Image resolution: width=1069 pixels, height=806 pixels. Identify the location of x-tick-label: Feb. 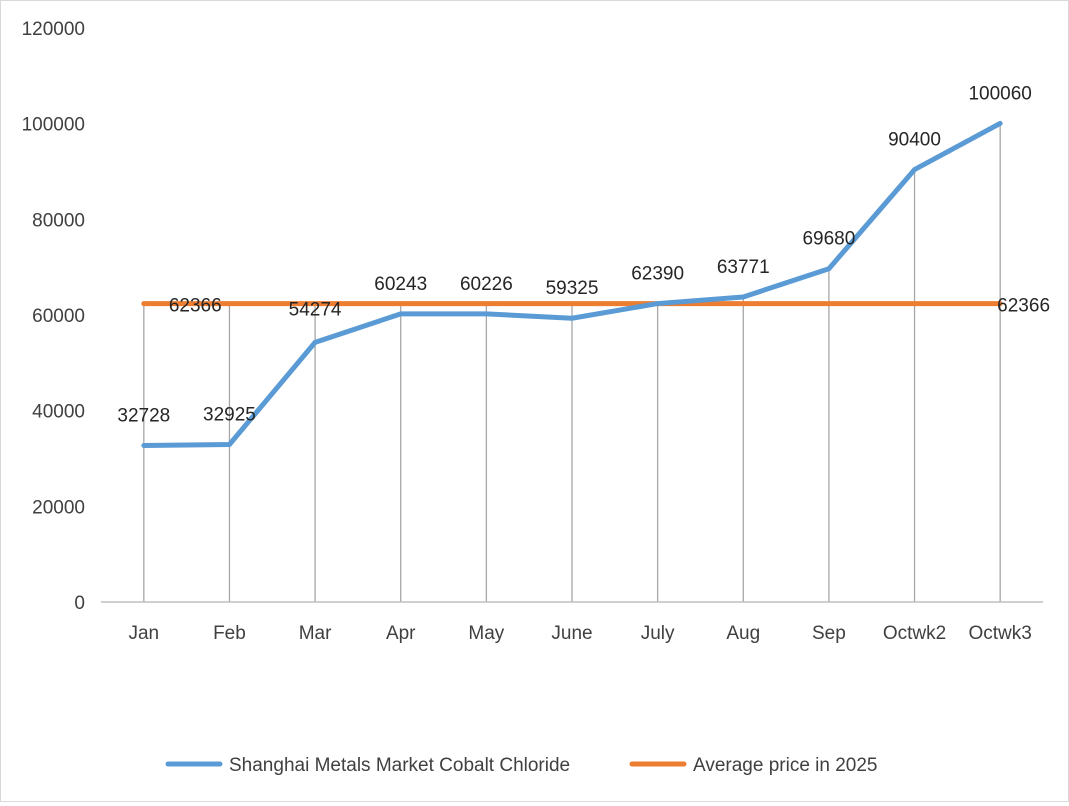
(229, 633).